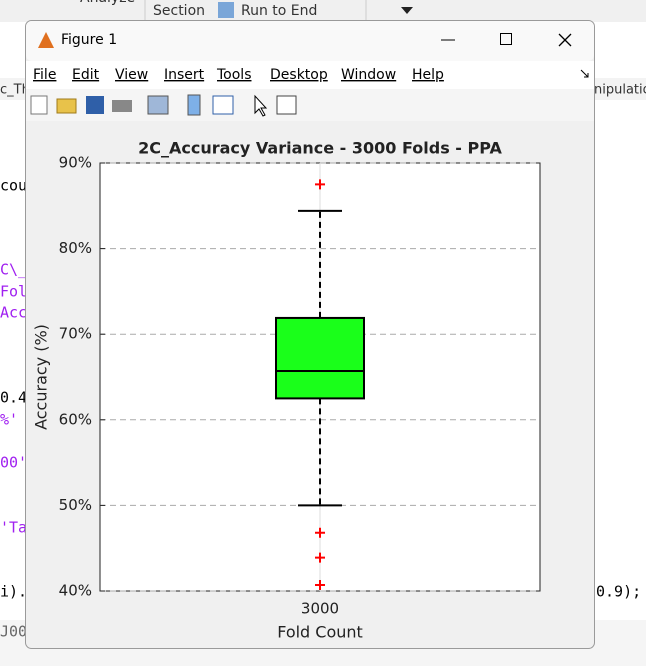 This screenshot has width=646, height=670. I want to click on code: %', so click(9, 420).